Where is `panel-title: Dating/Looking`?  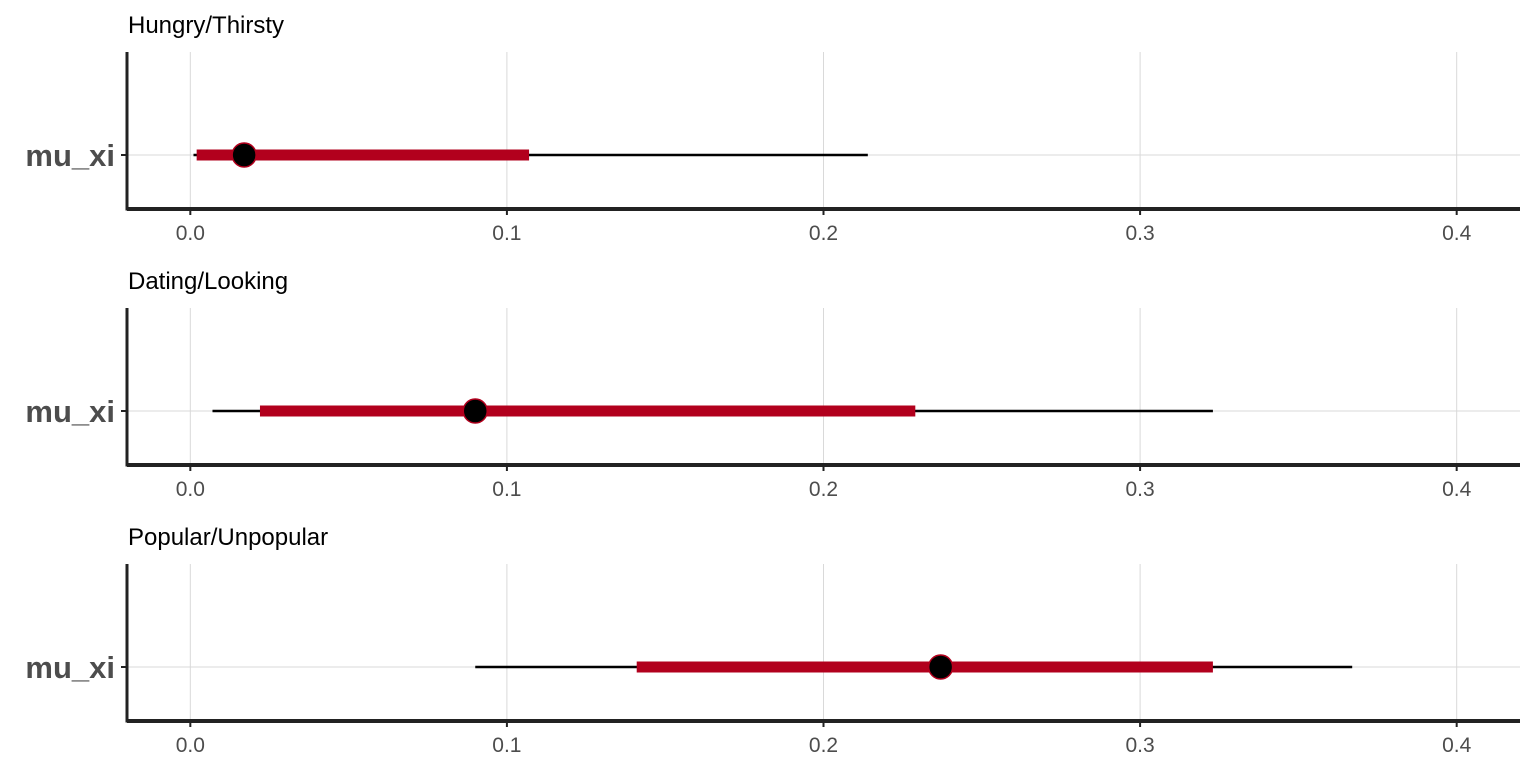
panel-title: Dating/Looking is located at coordinates (208, 281).